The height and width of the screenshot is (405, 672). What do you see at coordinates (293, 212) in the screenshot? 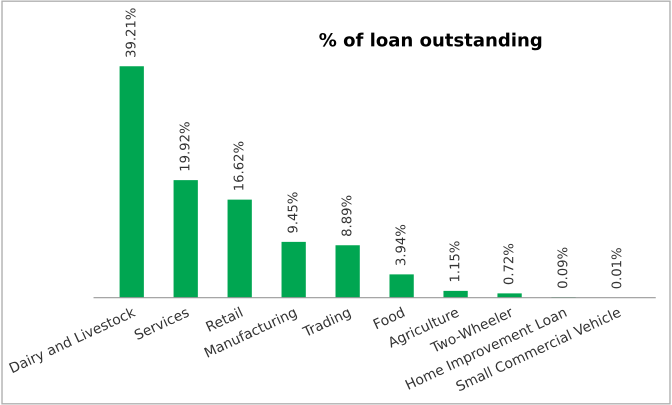
I see `data-label: 9.45%` at bounding box center [293, 212].